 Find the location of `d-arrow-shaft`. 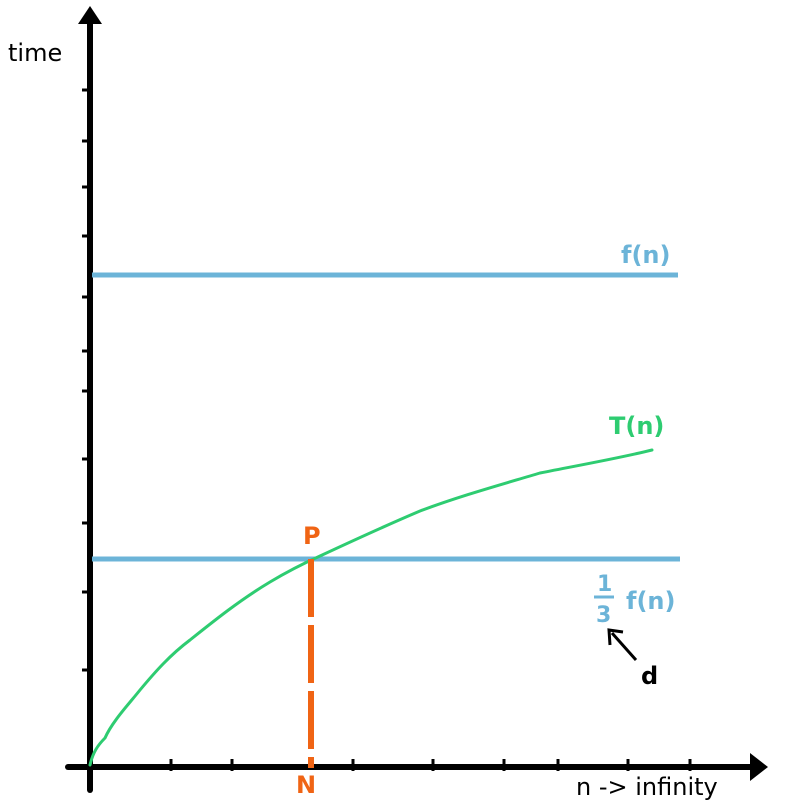

d-arrow-shaft is located at coordinates (624, 646).